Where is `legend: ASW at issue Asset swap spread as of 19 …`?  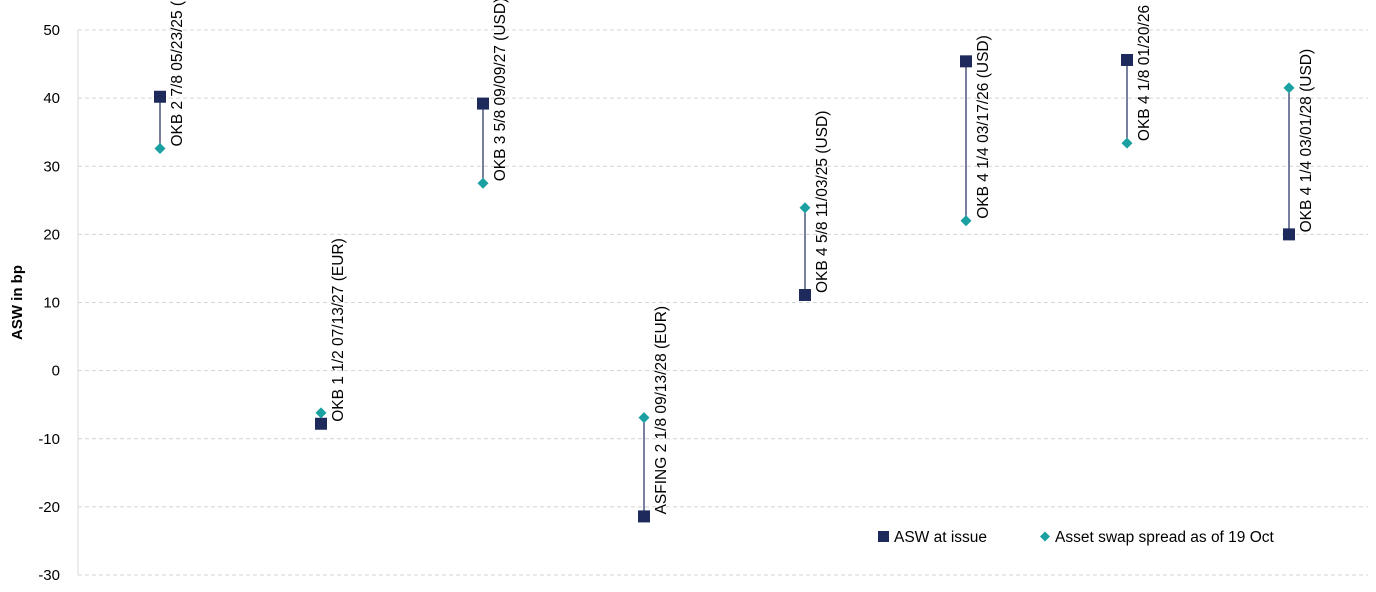 legend: ASW at issue Asset swap spread as of 19 … is located at coordinates (1076, 537).